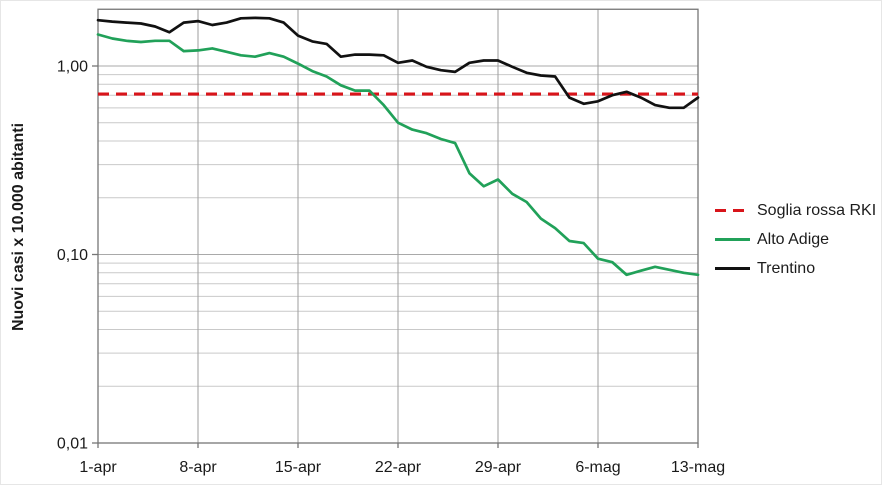 Image resolution: width=882 pixels, height=485 pixels. I want to click on x-tick-label: 6-mag, so click(597, 467).